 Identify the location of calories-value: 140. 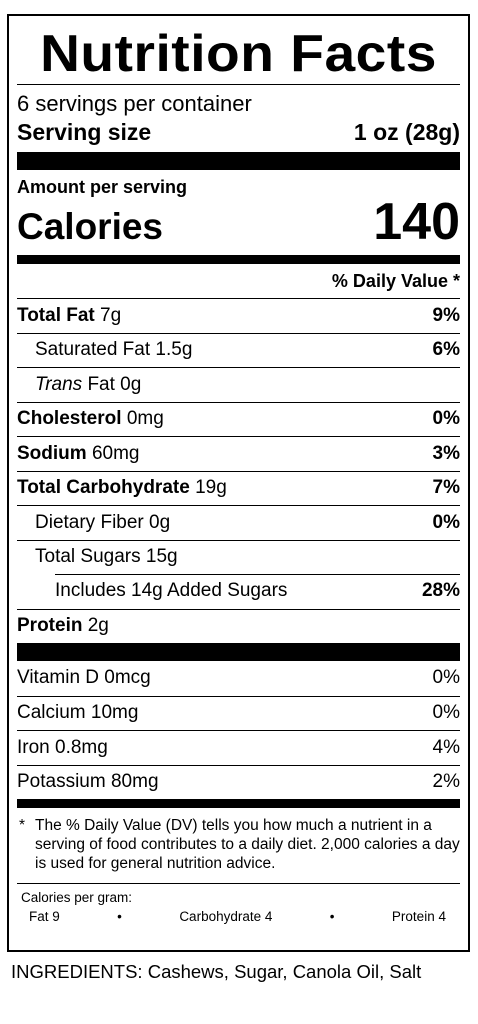
(416, 222).